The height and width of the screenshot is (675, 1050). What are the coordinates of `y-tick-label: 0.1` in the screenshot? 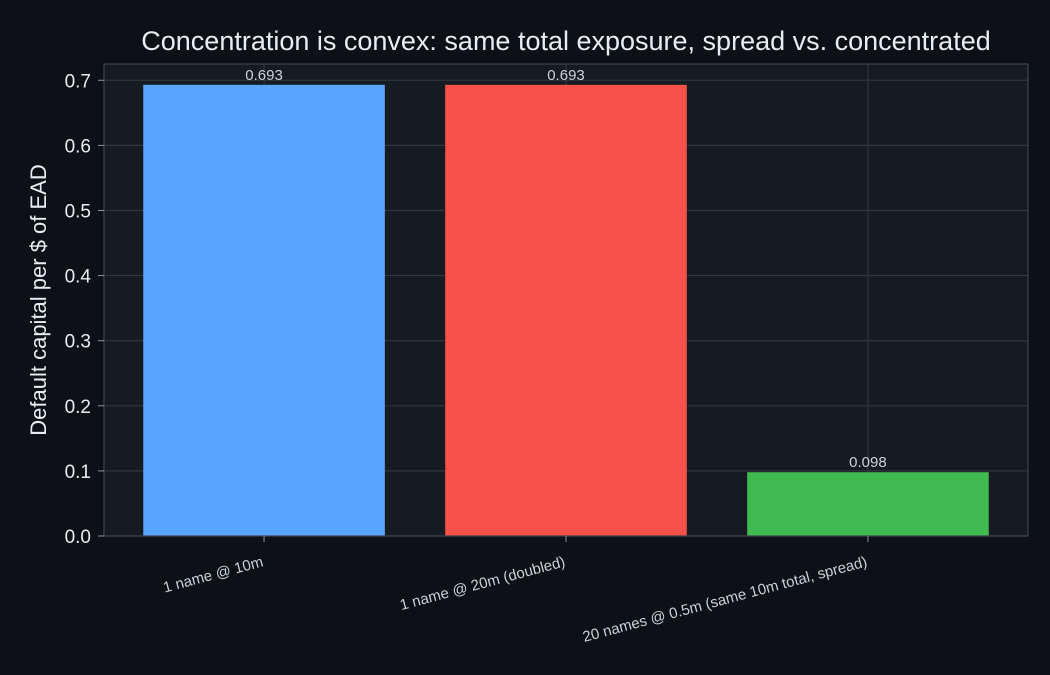 It's located at (78, 472).